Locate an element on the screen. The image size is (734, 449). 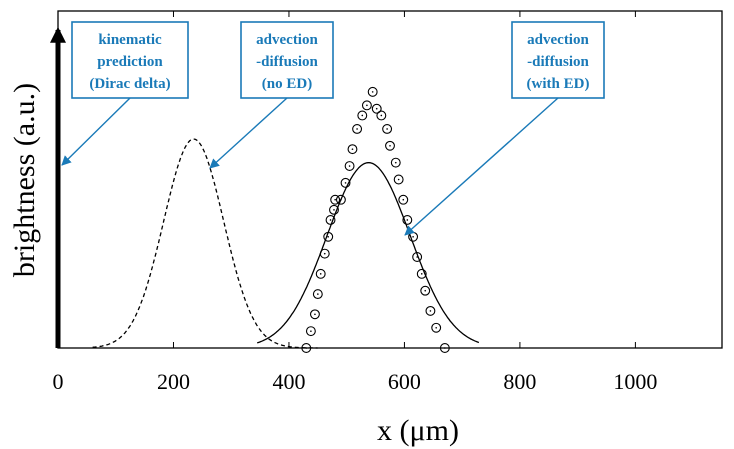
y-axis-title: brightness (a.u.) is located at coordinates (24, 180).